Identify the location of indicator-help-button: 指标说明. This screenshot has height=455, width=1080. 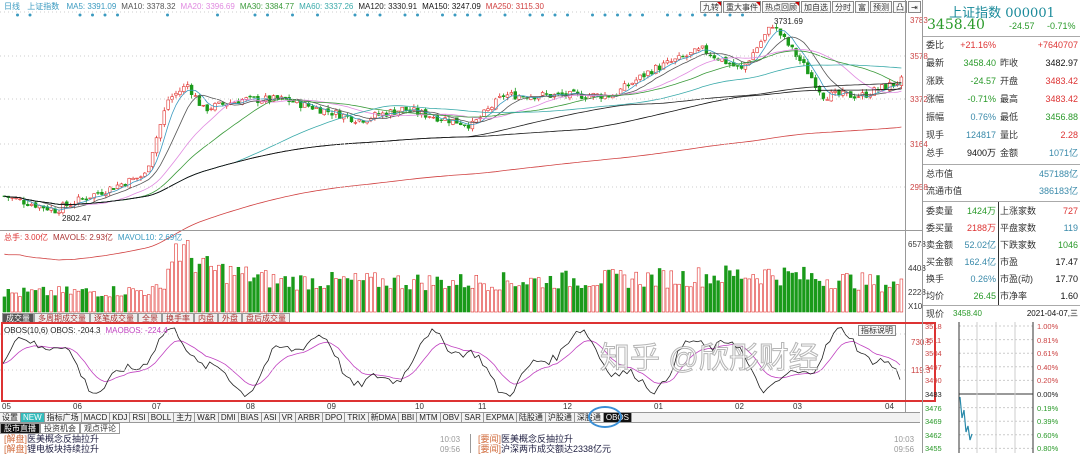
(877, 330).